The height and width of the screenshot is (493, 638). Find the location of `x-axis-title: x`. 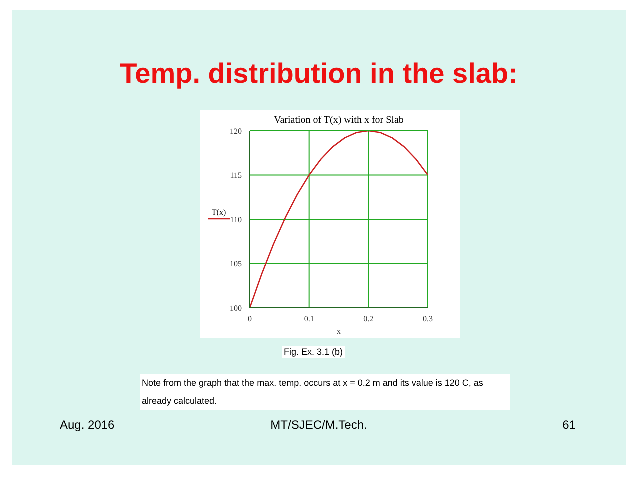

x-axis-title: x is located at coordinates (339, 331).